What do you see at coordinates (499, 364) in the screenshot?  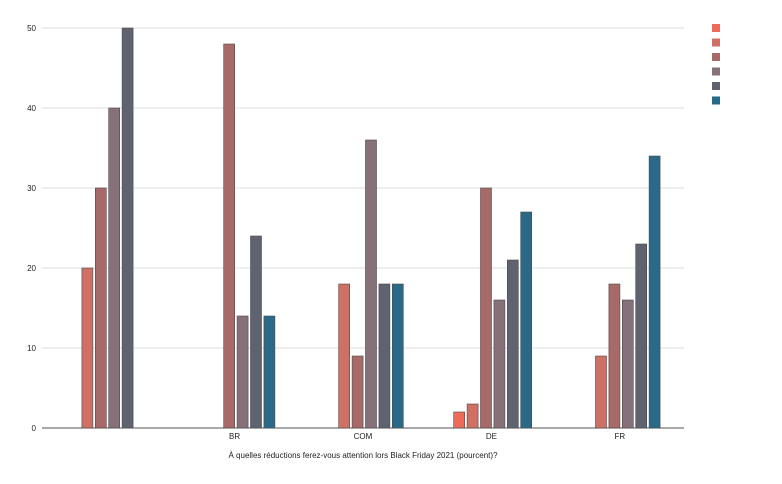 I see `bar-DE-s3` at bounding box center [499, 364].